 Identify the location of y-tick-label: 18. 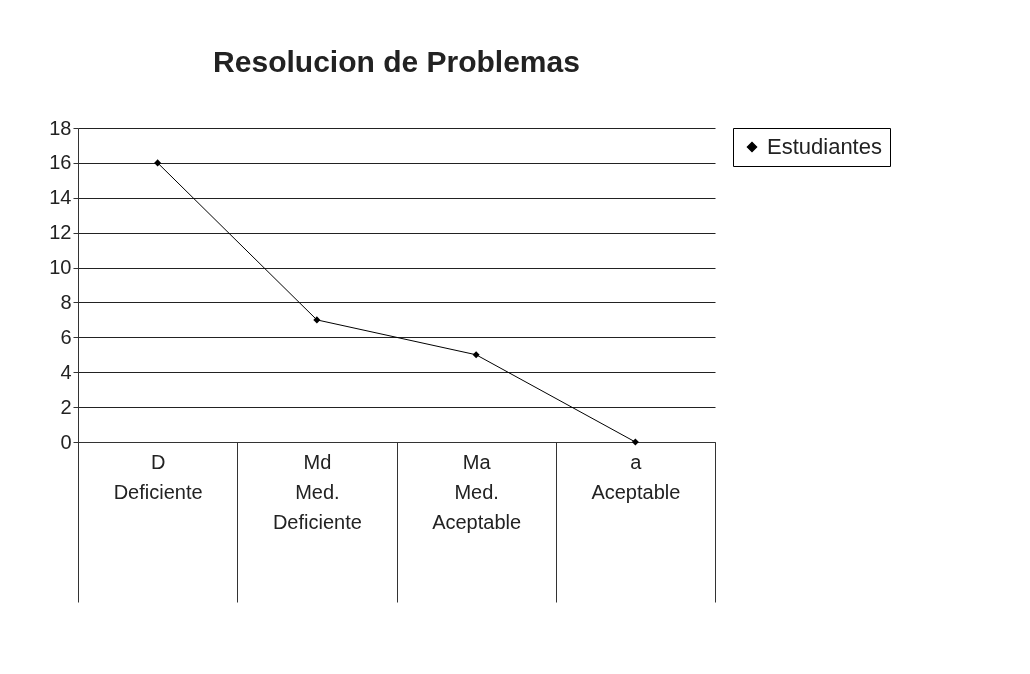
(60, 127).